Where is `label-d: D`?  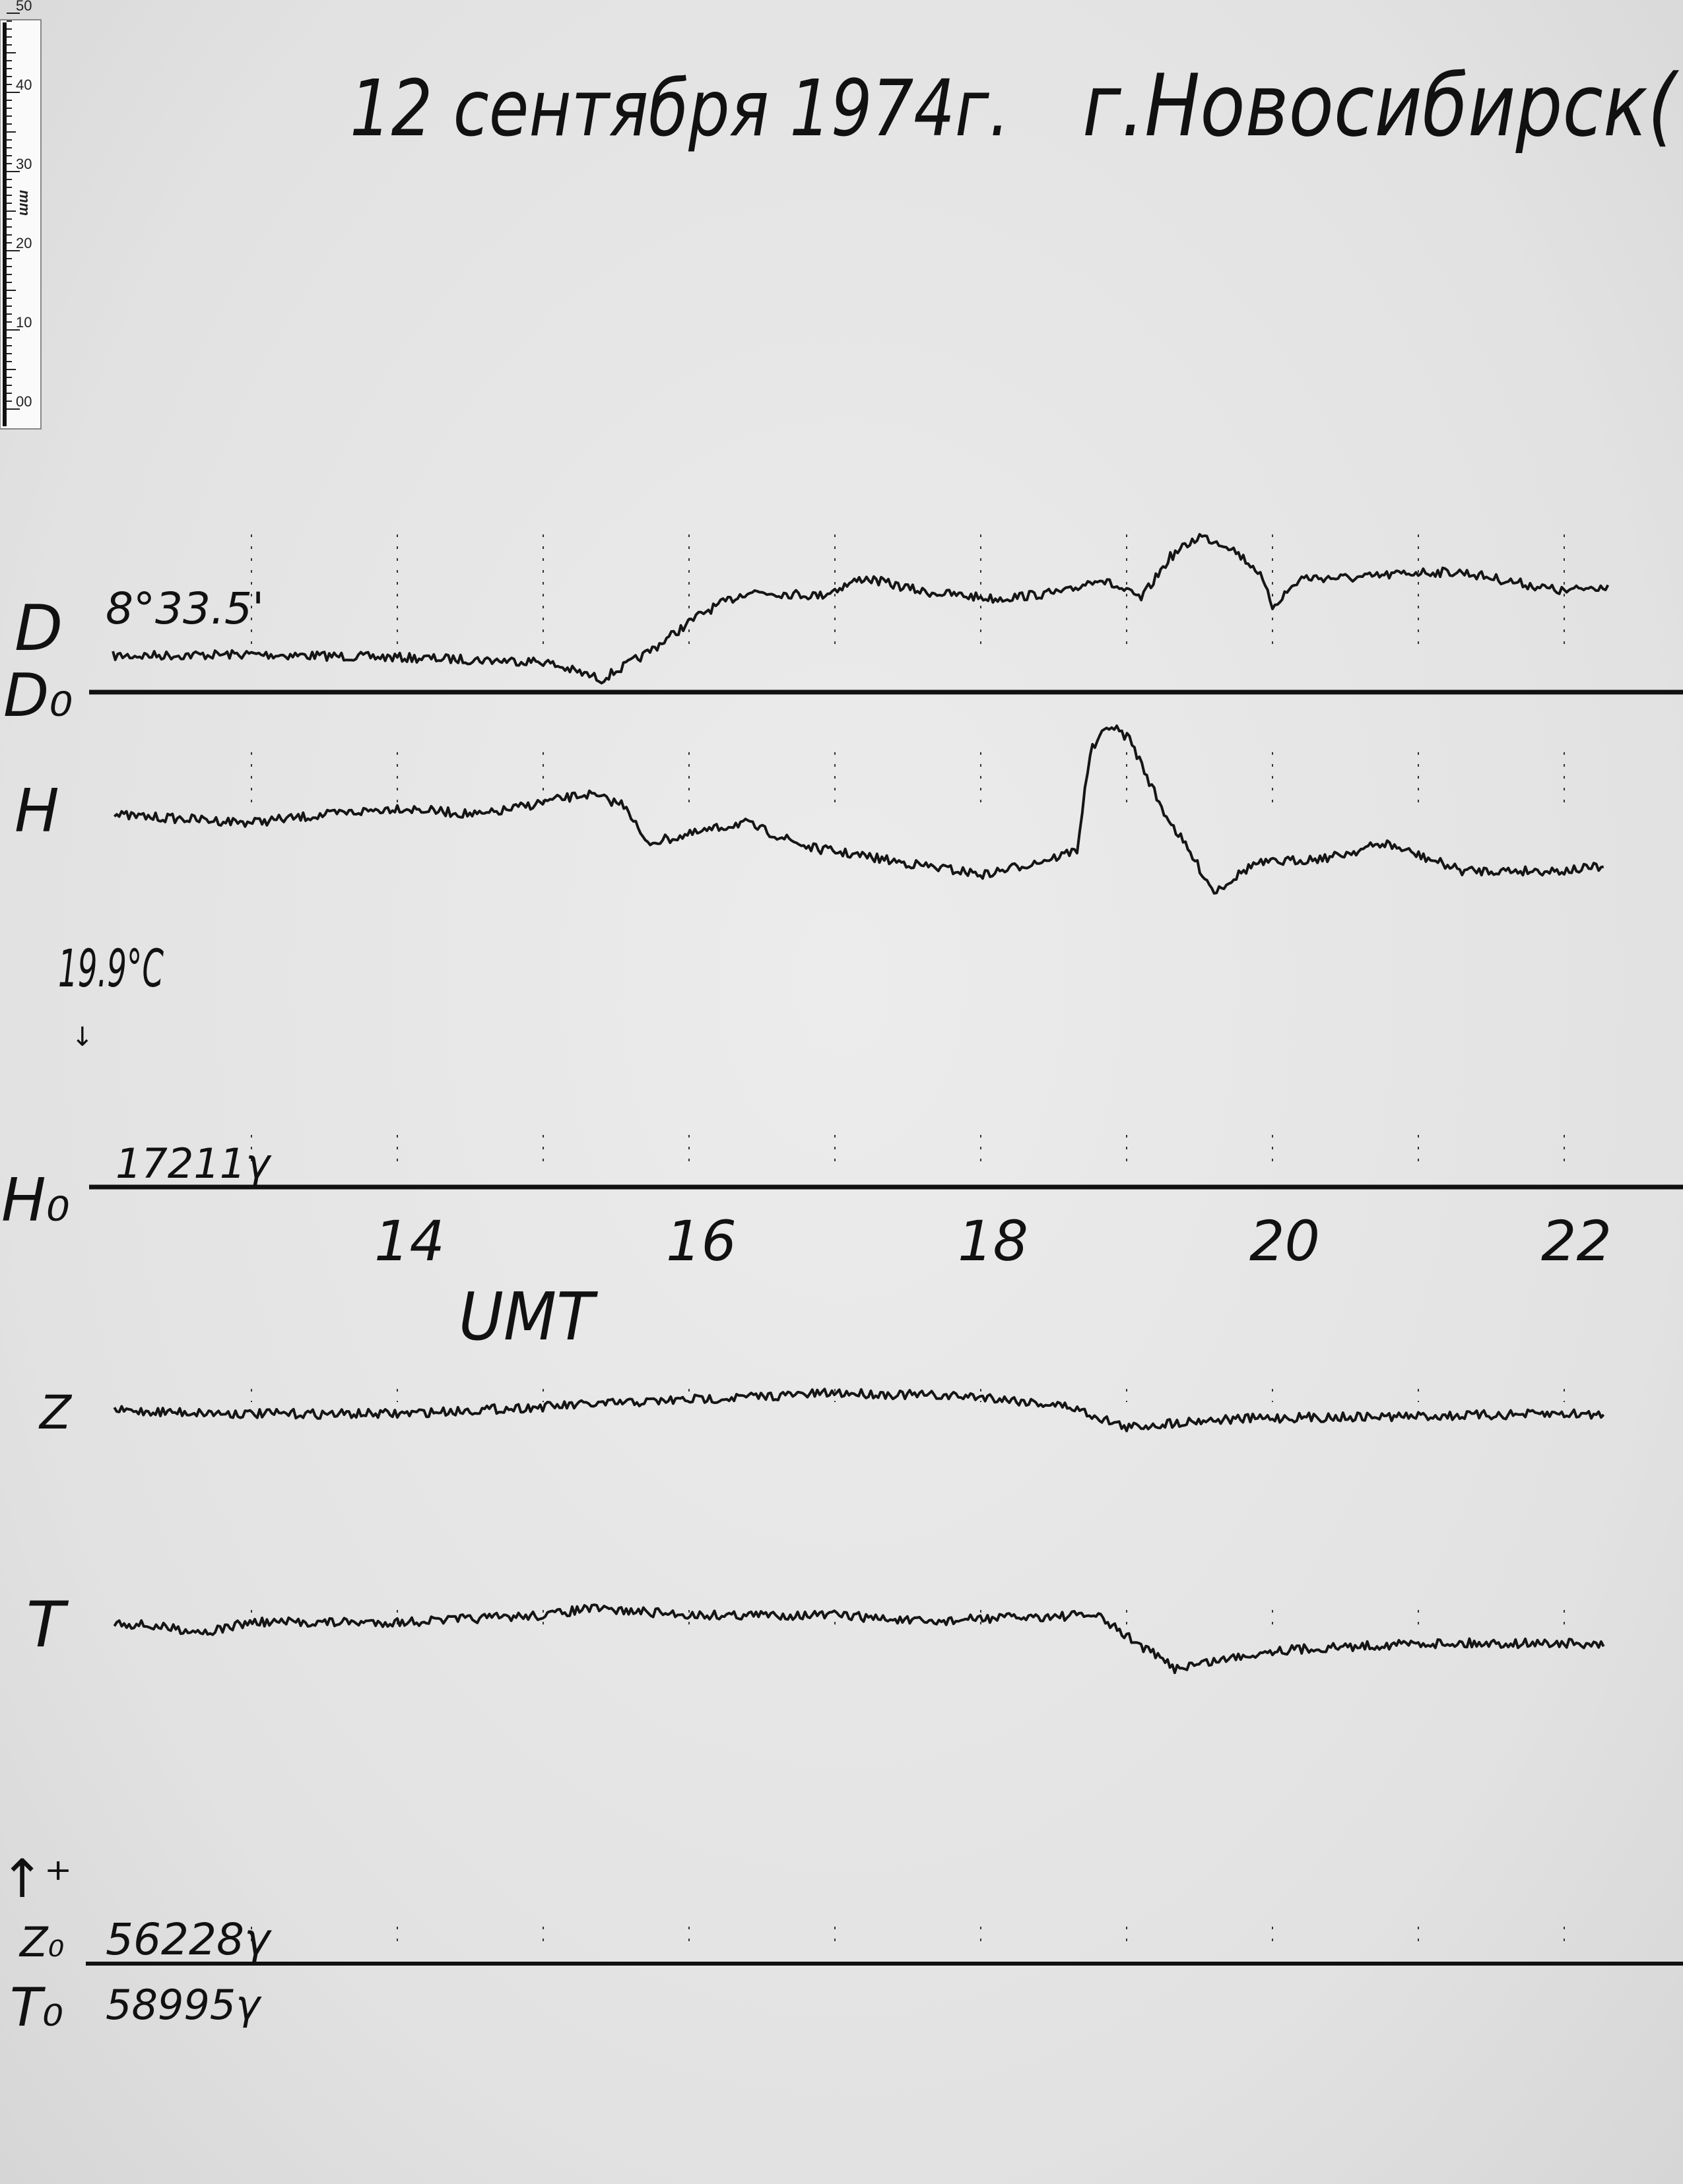 label-d: D is located at coordinates (39, 629).